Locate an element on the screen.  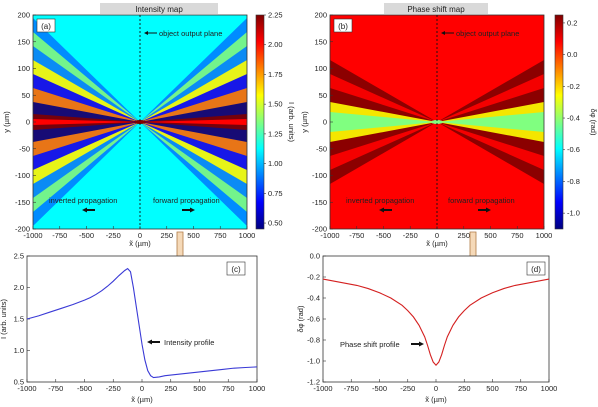
d-xtick-label: -500 is located at coordinates (379, 388).